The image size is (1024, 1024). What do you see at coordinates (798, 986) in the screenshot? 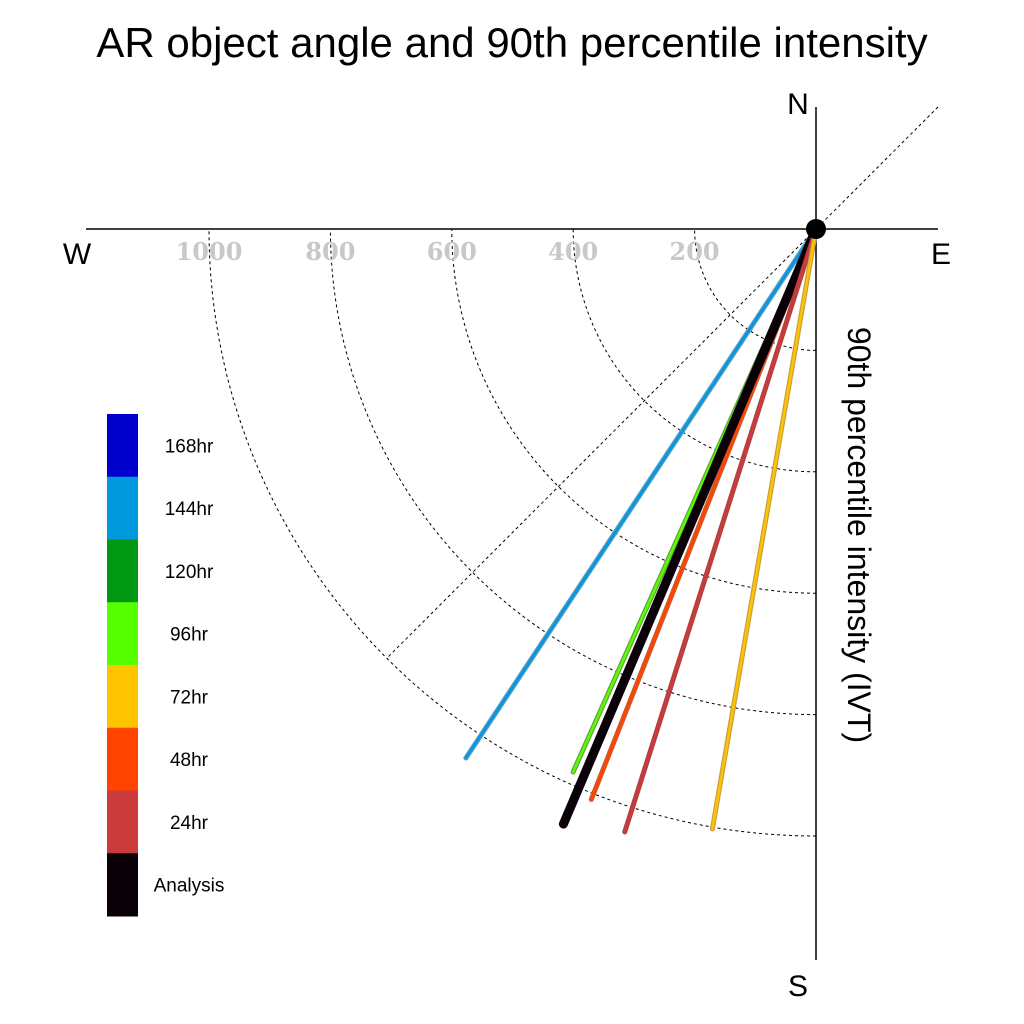
I see `compass-south-label: S` at bounding box center [798, 986].